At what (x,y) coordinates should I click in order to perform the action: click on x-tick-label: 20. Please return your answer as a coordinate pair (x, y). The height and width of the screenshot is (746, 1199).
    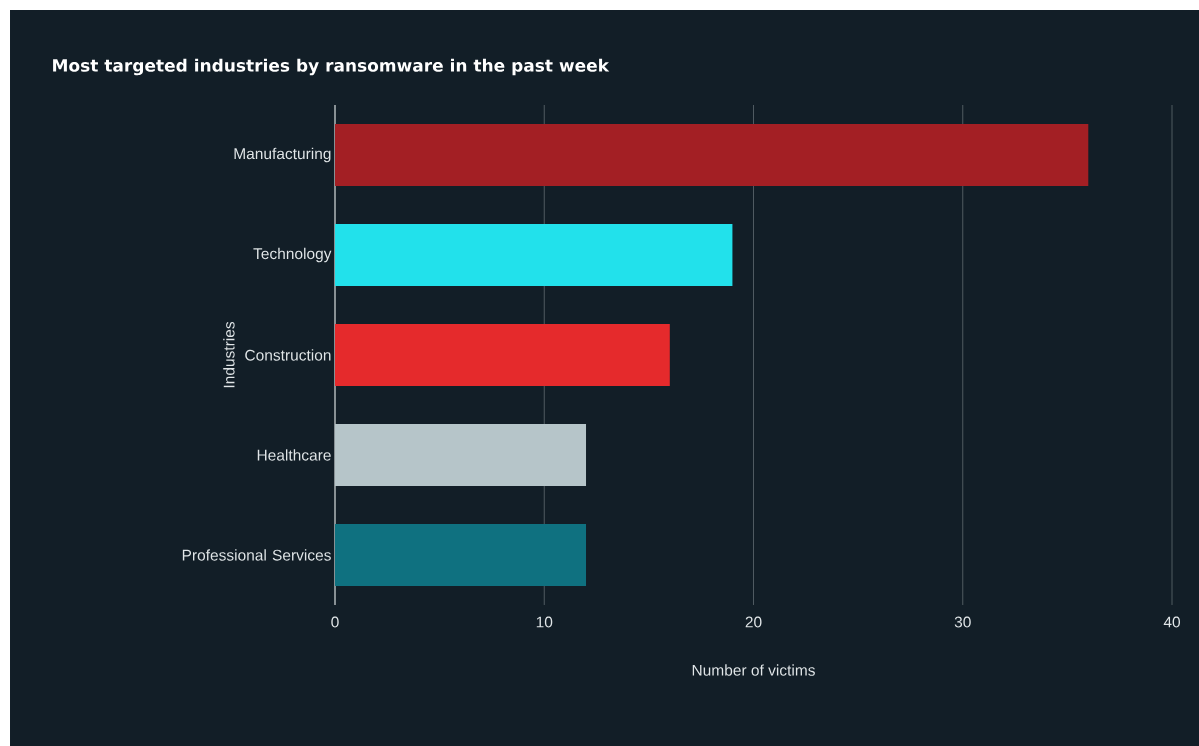
    Looking at the image, I should click on (753, 622).